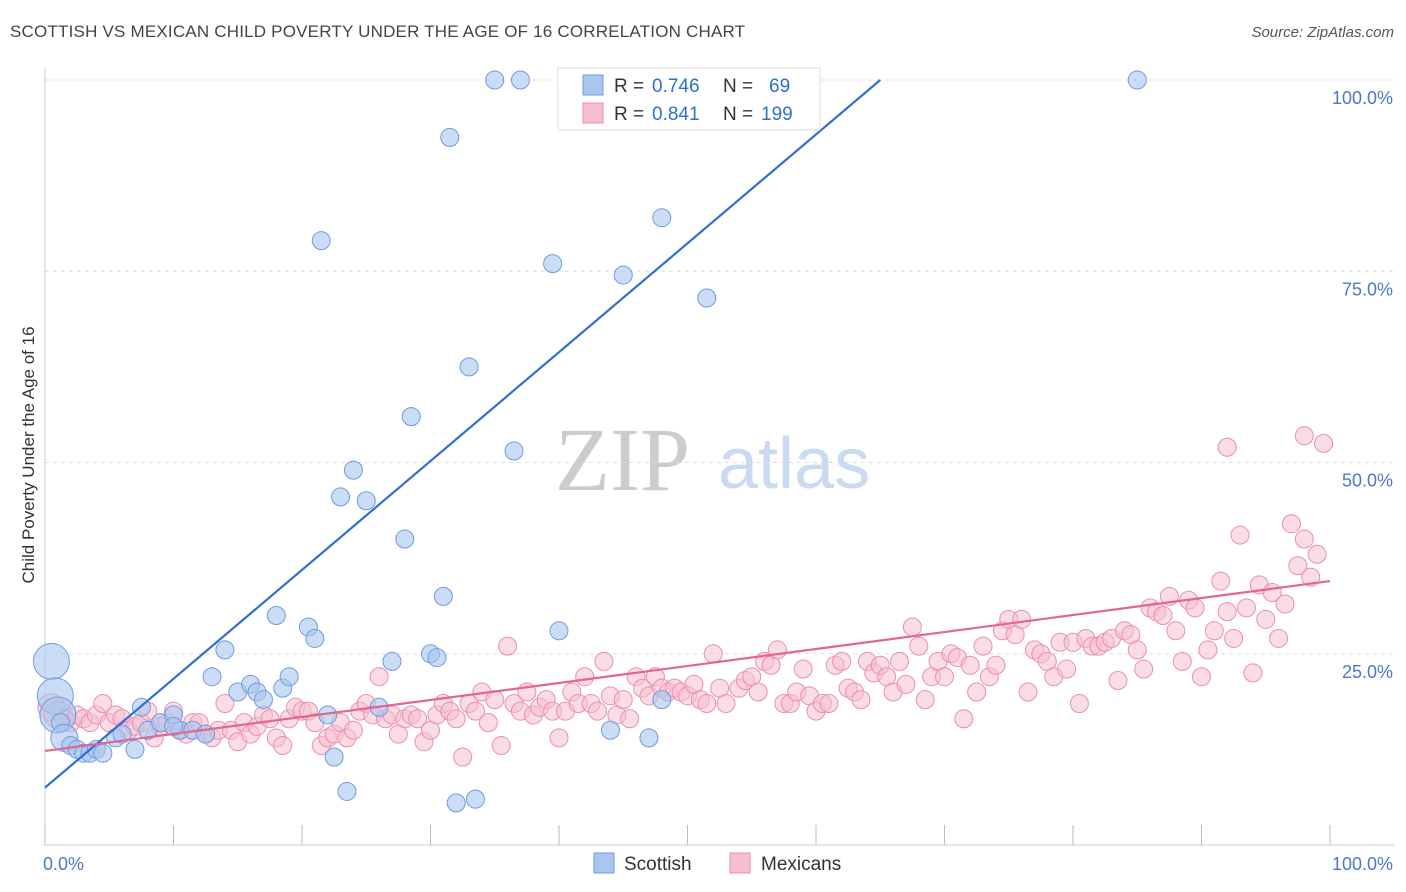 Image resolution: width=1406 pixels, height=892 pixels. I want to click on y-tick-label: 100.0%, so click(1362, 98).